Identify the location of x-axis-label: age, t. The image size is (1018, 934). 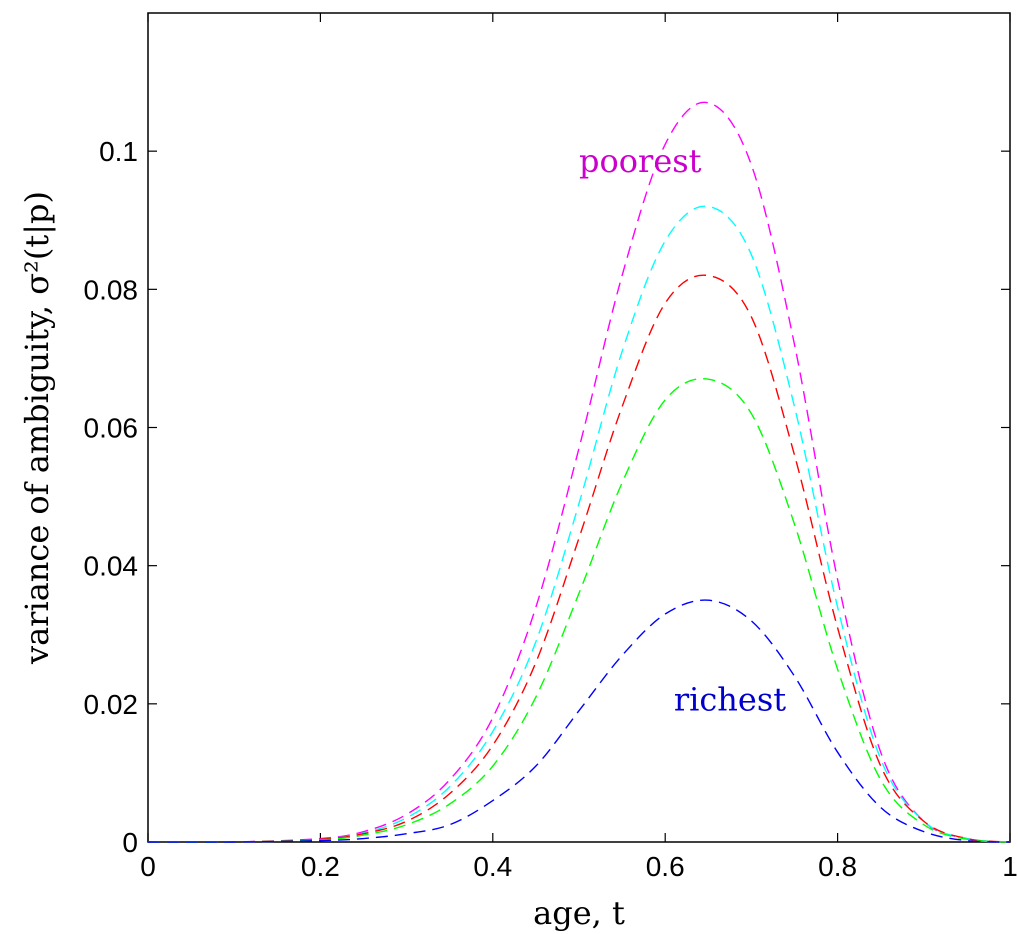
(579, 913).